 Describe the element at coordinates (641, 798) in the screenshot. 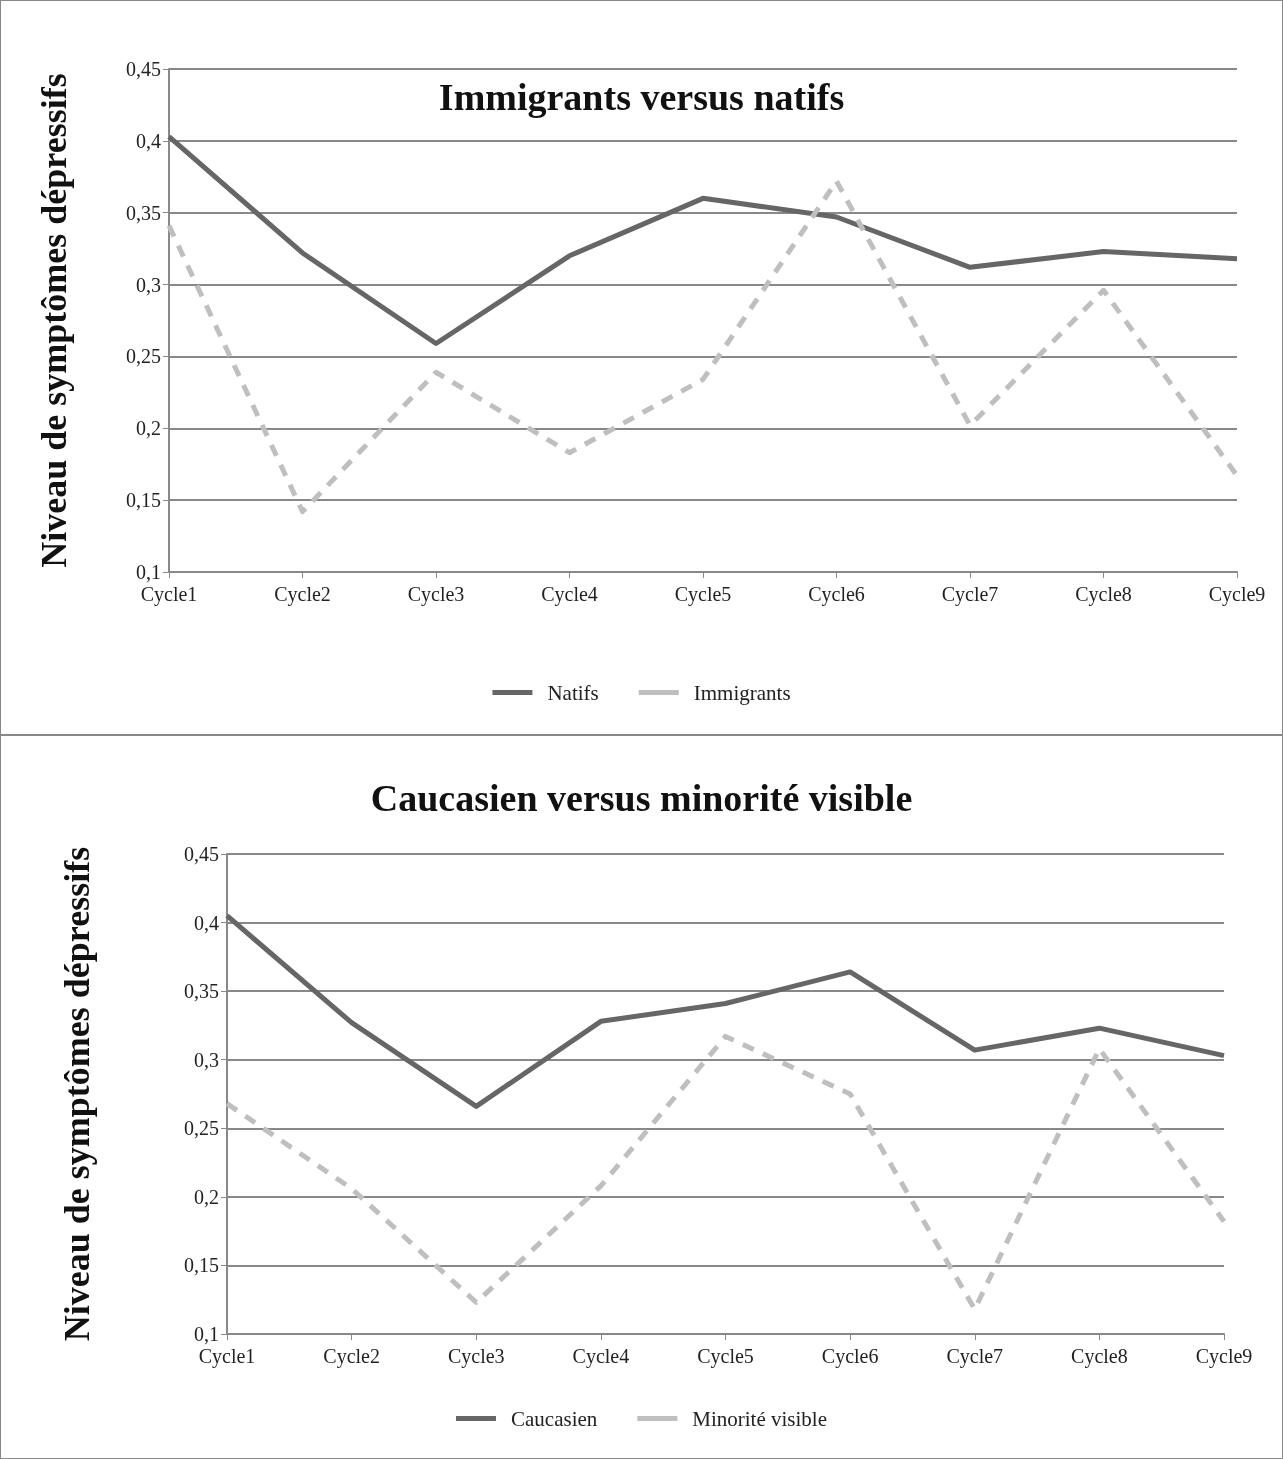

I see `chart-title: Caucasien versus minorité visible` at that location.